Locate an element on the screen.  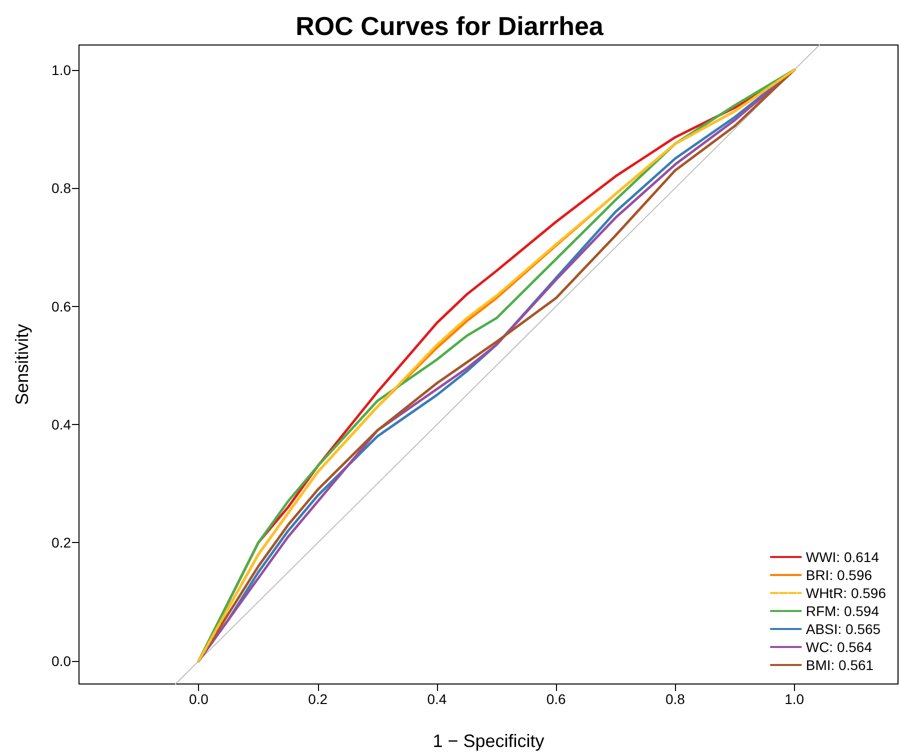
x-tick-label: 0.6 is located at coordinates (556, 699).